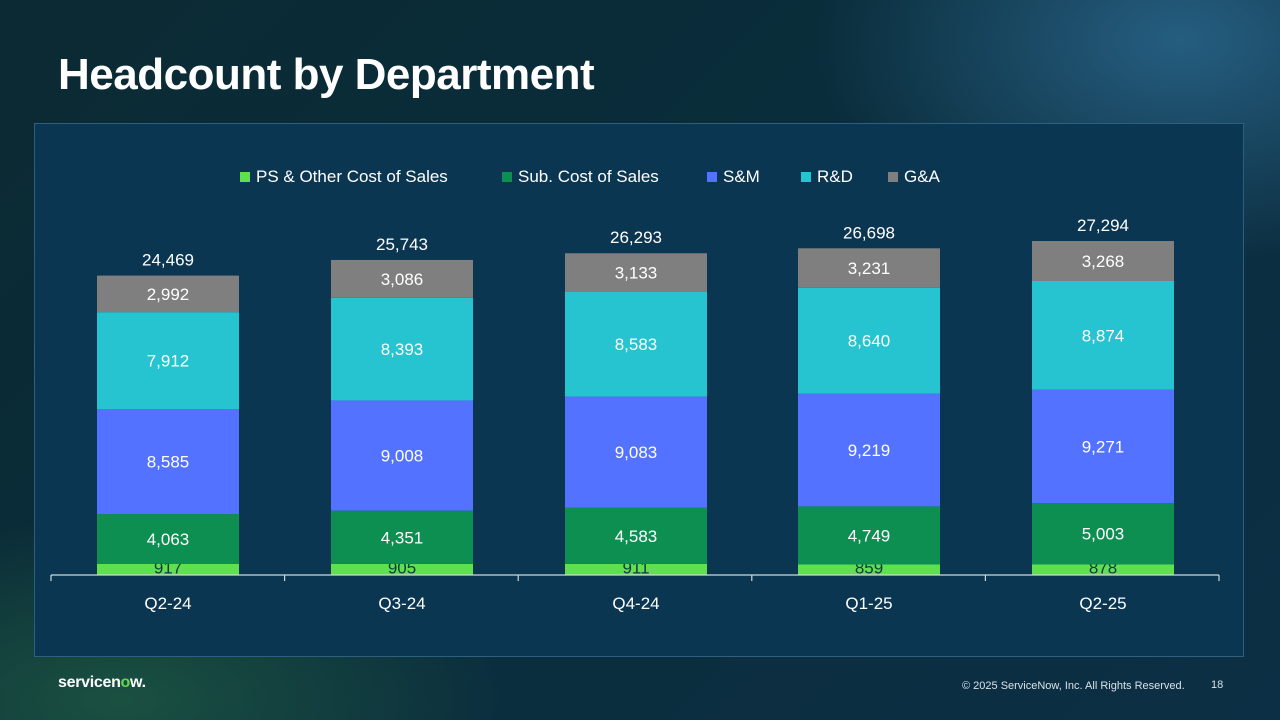  I want to click on total-label-Q1-25: 26,698, so click(869, 232).